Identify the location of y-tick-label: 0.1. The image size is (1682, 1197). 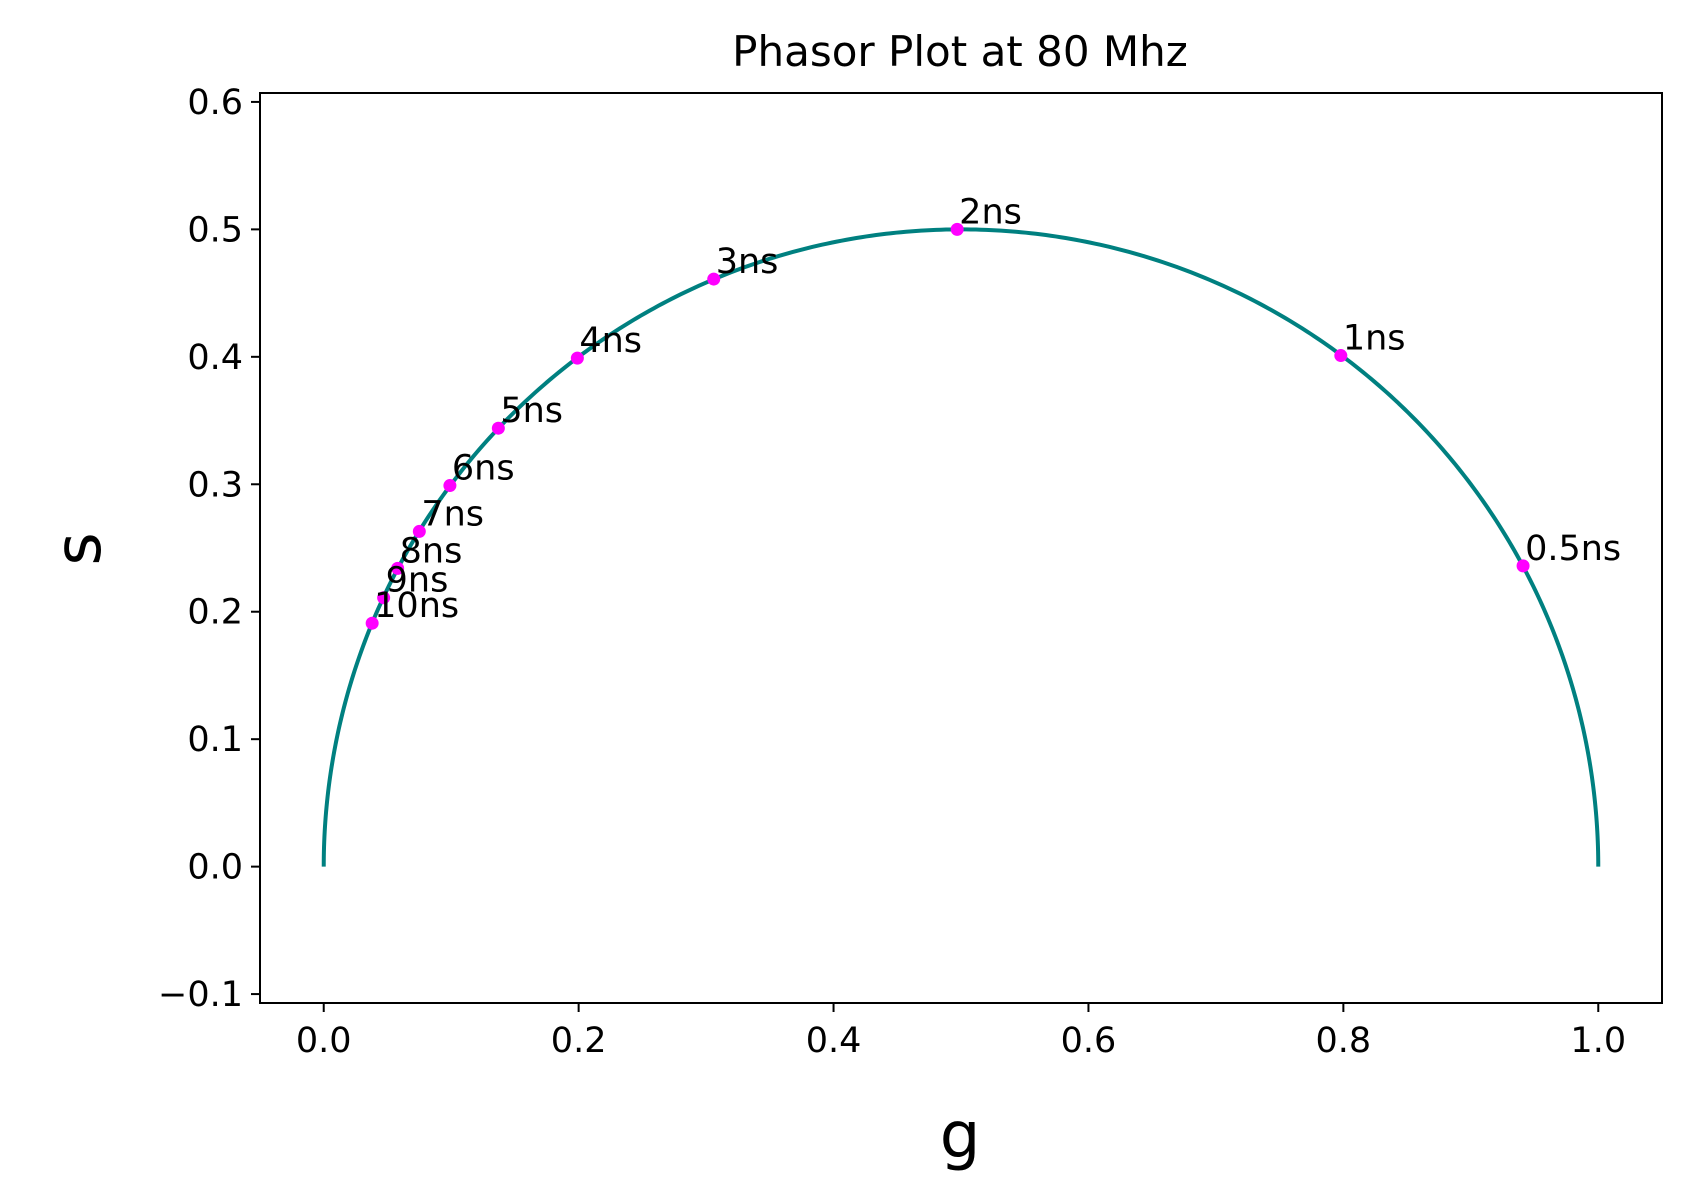
(215, 740).